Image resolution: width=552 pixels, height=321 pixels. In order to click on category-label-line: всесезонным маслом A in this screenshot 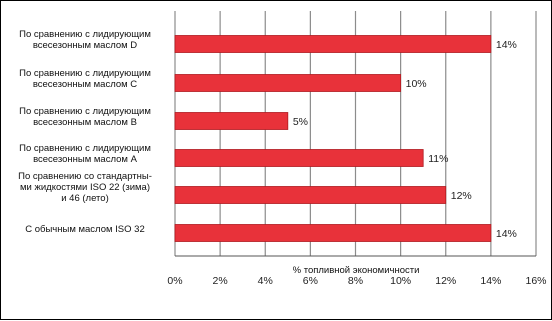, I will do `click(85, 159)`.